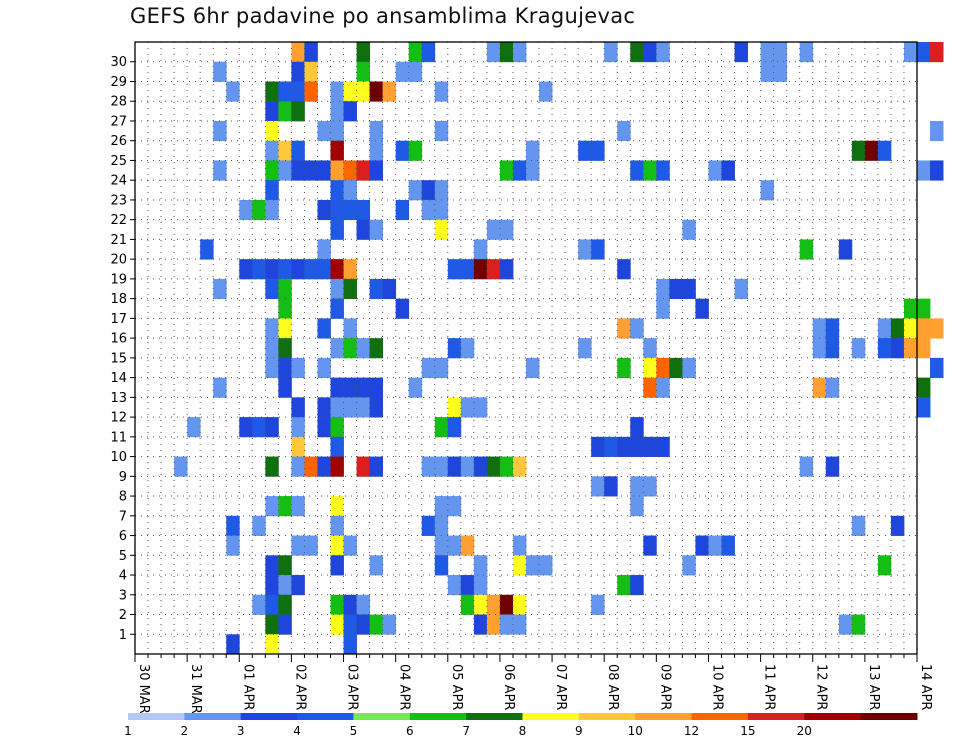 This screenshot has width=960, height=742. Describe the element at coordinates (767, 190) in the screenshot. I see `heatmap-cell-m23-s48` at that location.